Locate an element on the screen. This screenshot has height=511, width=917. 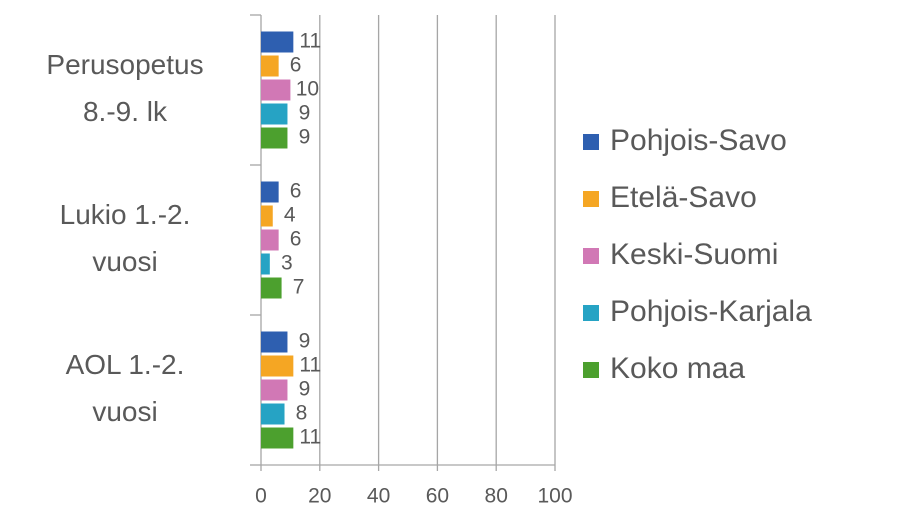
legend-label: Etelä-Savo is located at coordinates (683, 197).